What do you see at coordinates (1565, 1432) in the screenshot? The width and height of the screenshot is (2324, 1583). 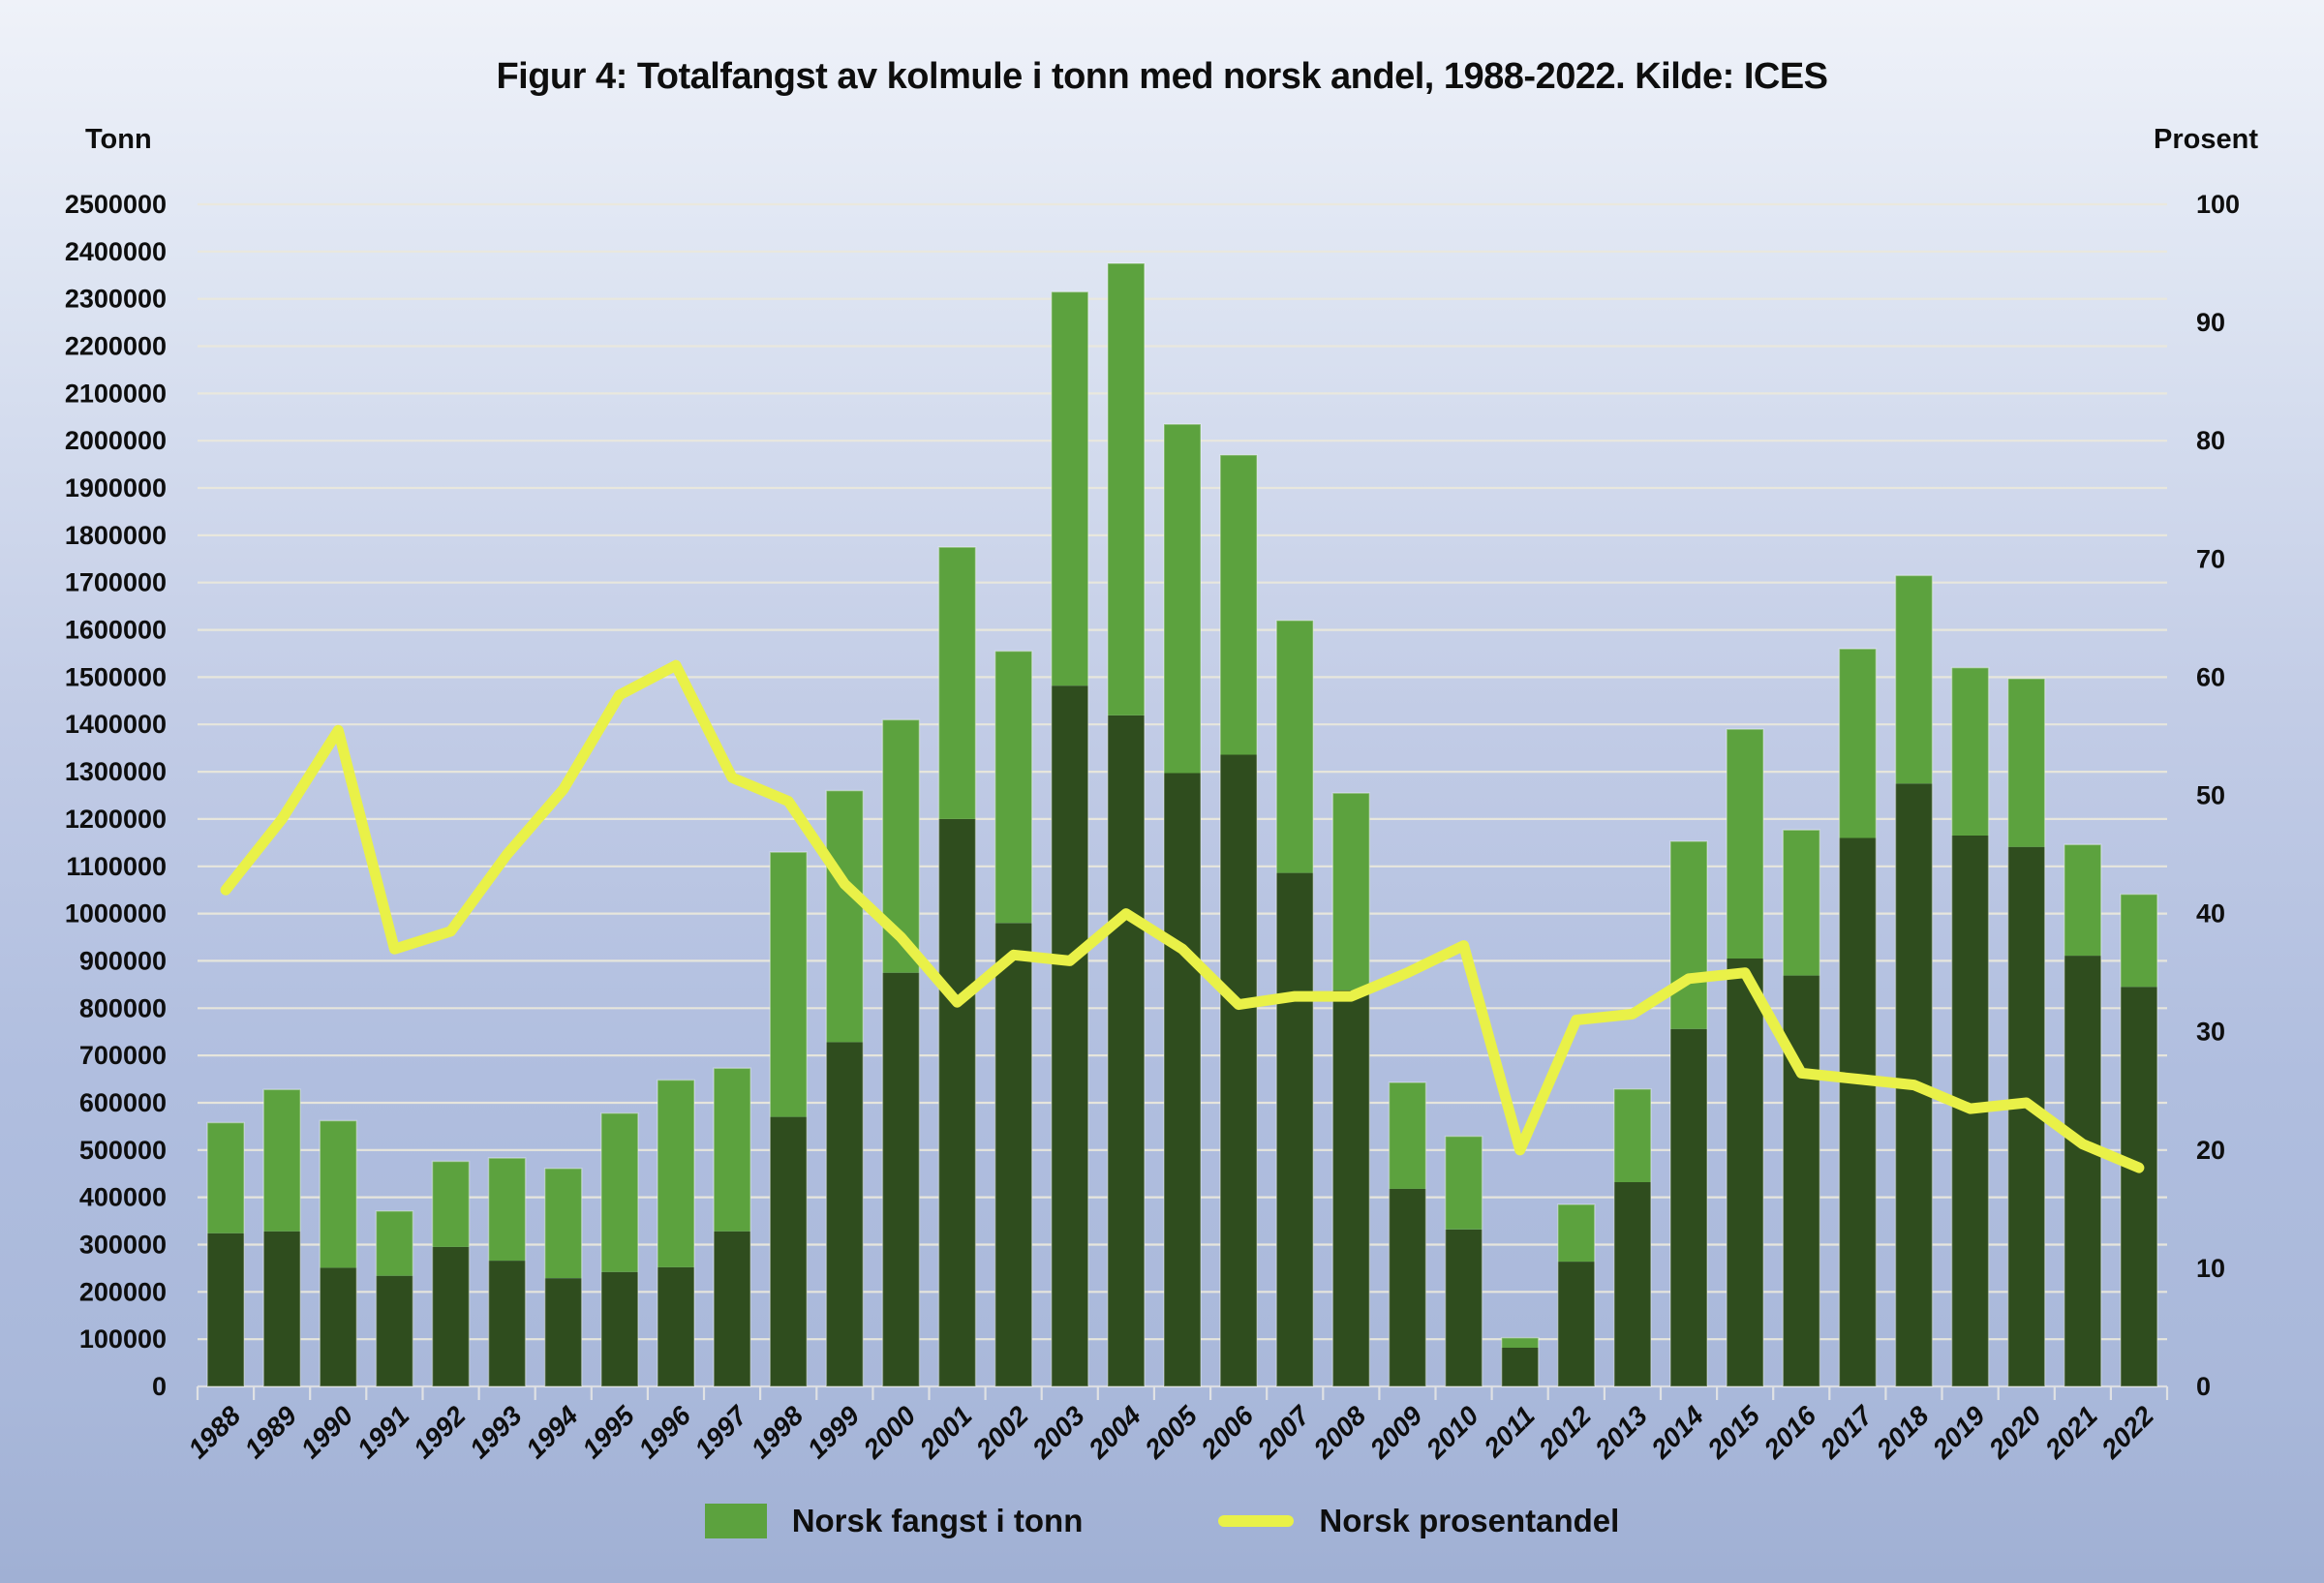 I see `x-axis-label: 2012` at bounding box center [1565, 1432].